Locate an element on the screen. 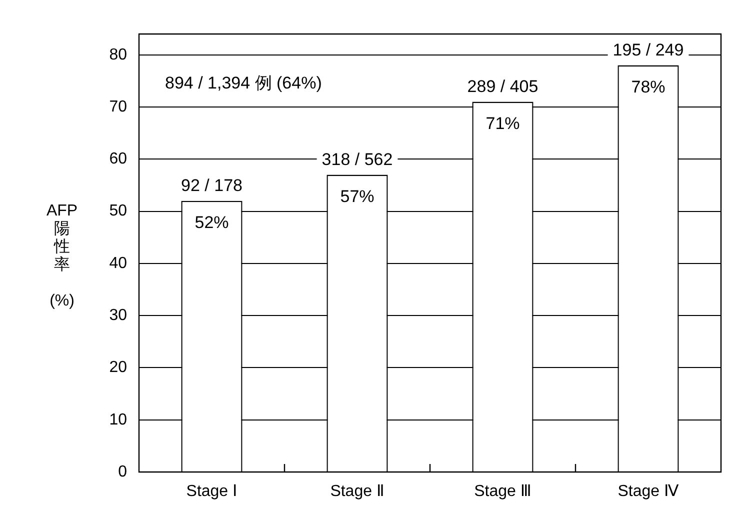 This screenshot has height=529, width=743. y-tick-label: 20 is located at coordinates (118, 367).